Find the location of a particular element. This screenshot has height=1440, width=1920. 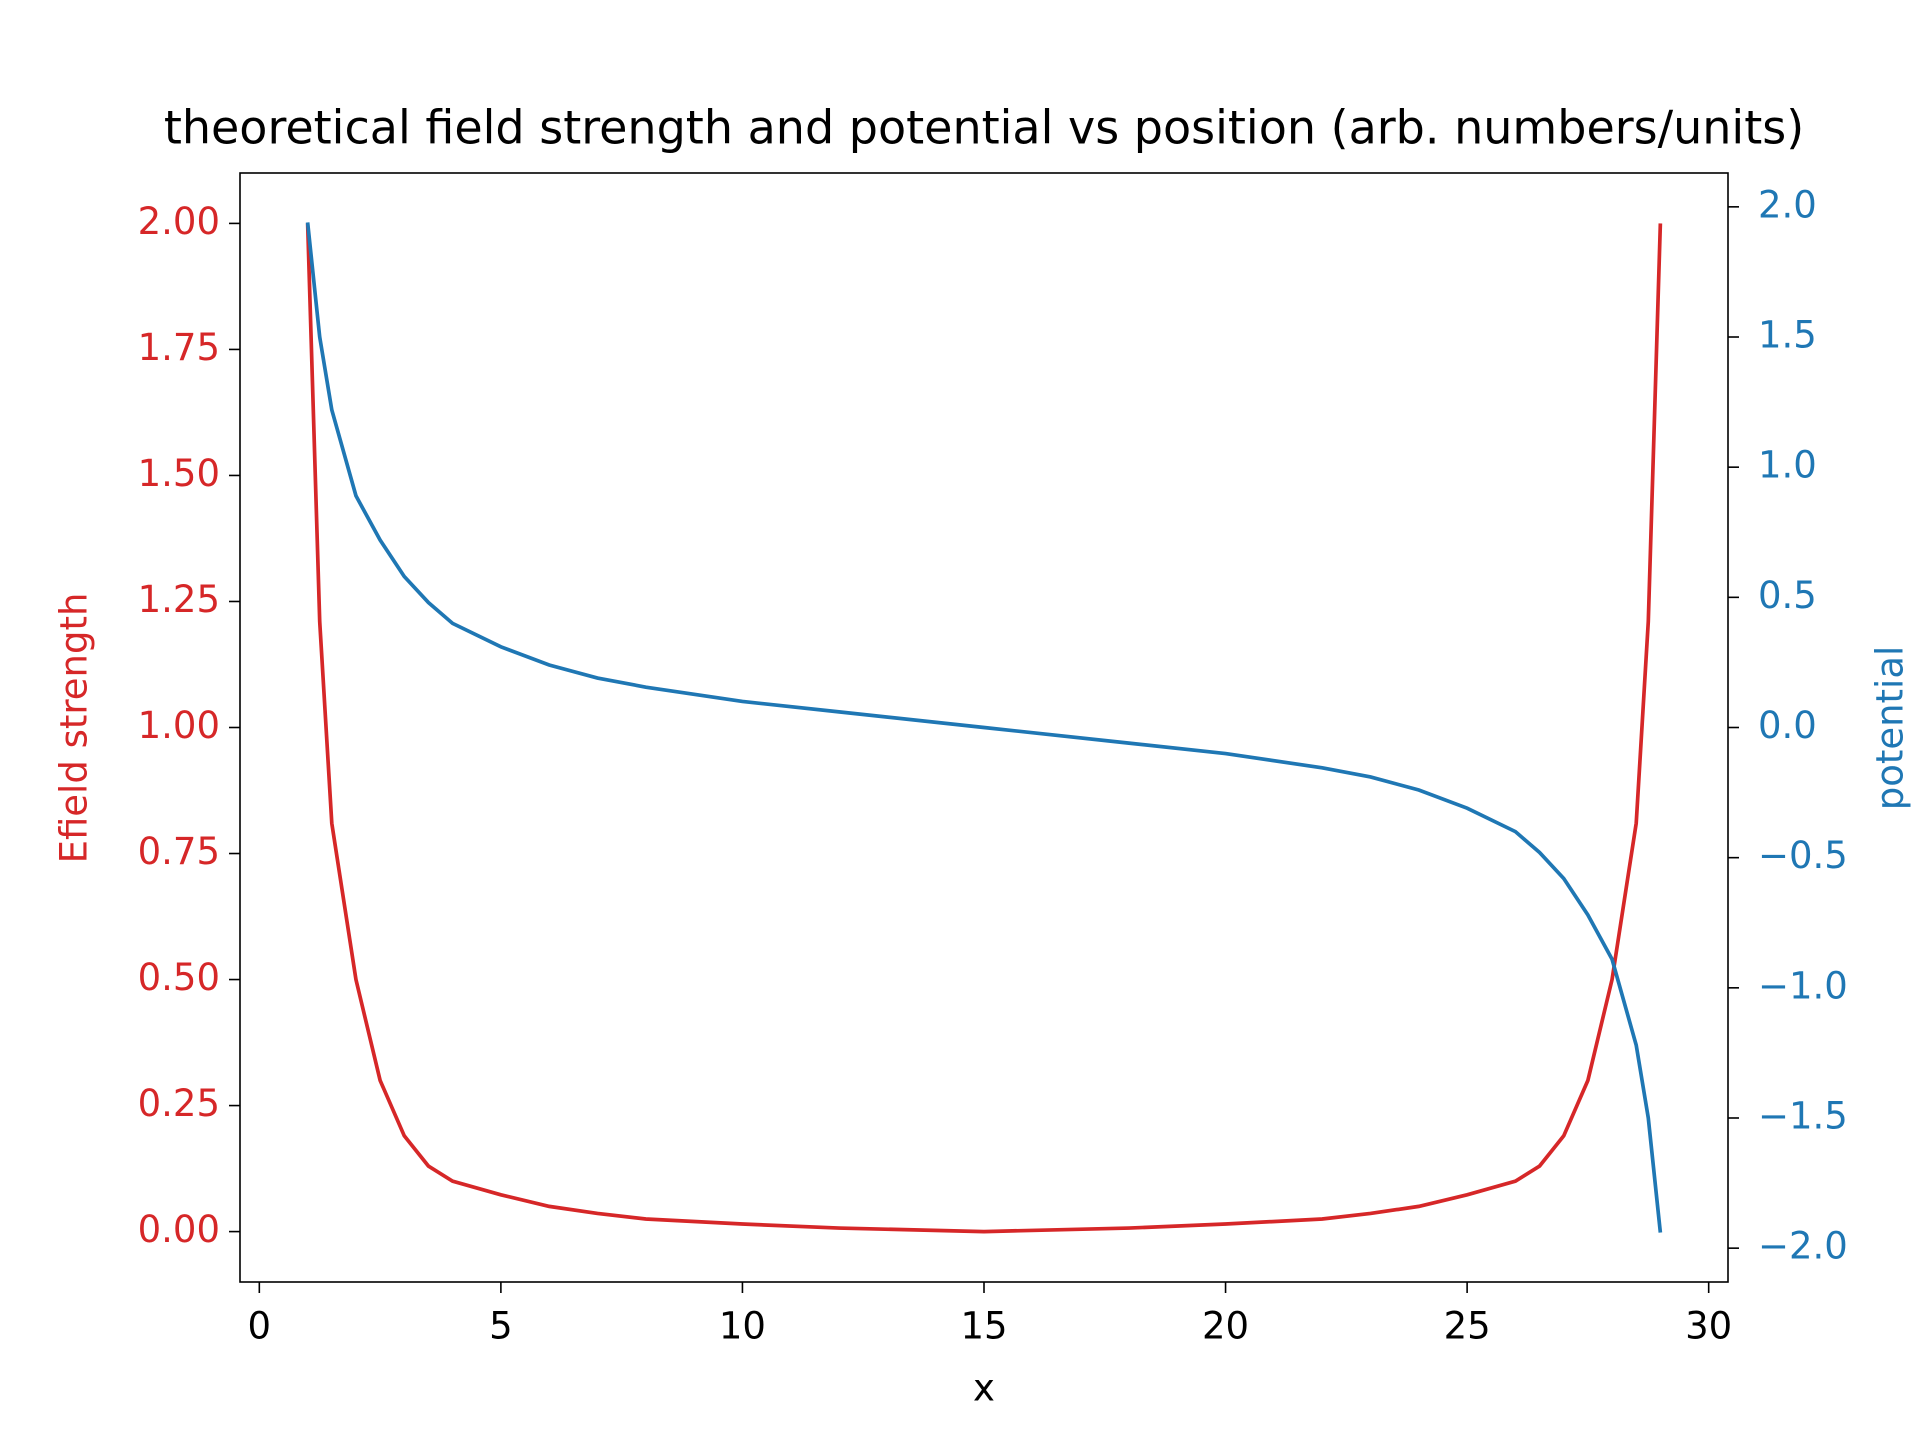

y2-tick-label: −1.5 is located at coordinates (1803, 1115).